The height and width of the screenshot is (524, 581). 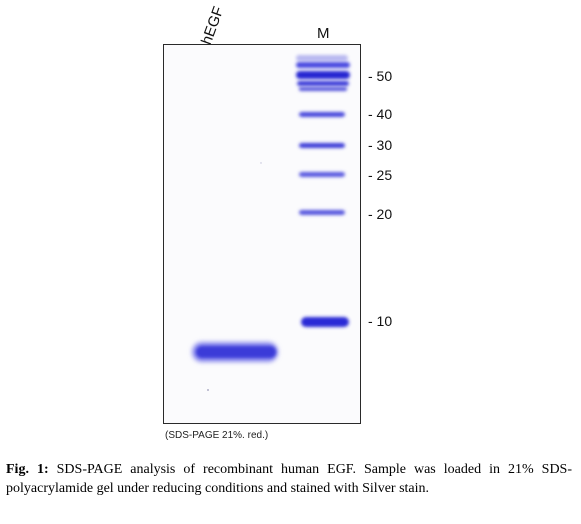 I want to click on marker-label-40: - 40, so click(x=380, y=114).